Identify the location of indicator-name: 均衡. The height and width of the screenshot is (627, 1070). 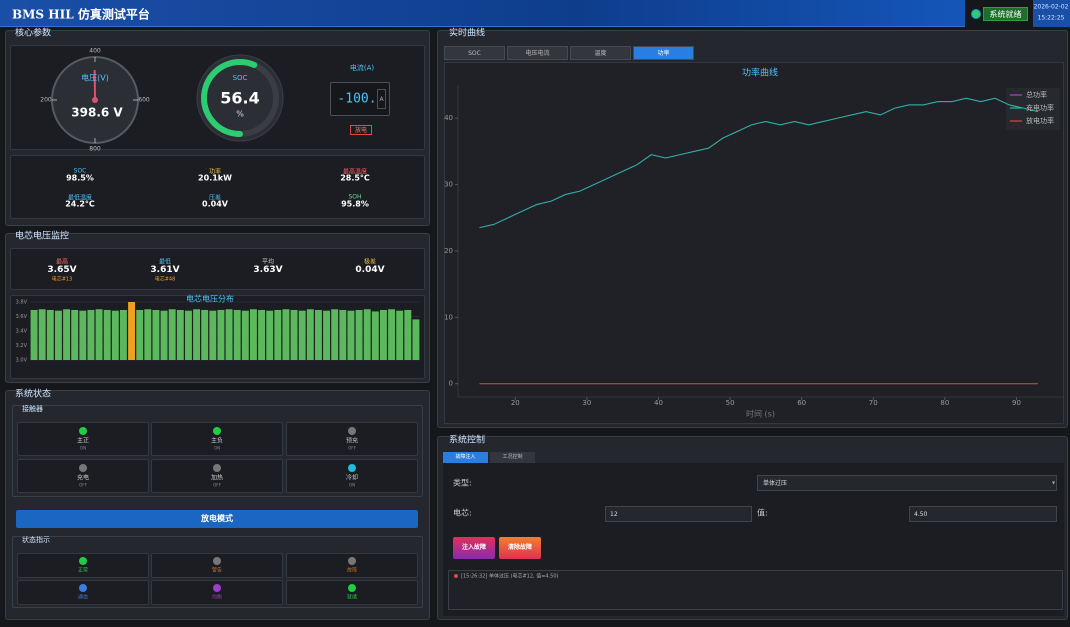
(217, 597).